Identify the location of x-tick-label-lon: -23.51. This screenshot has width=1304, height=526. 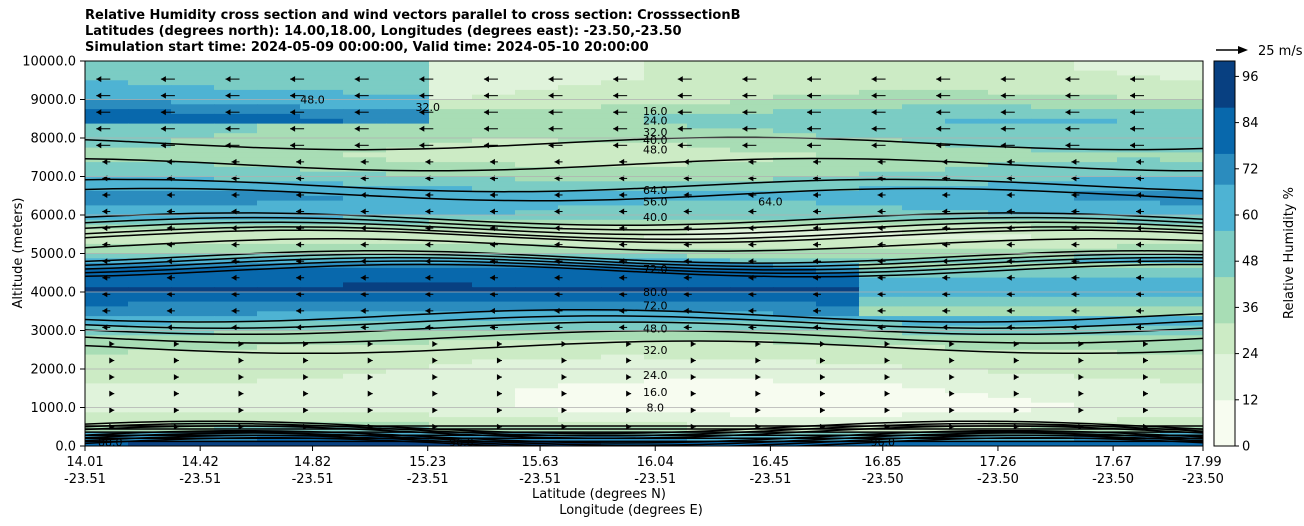
(313, 479).